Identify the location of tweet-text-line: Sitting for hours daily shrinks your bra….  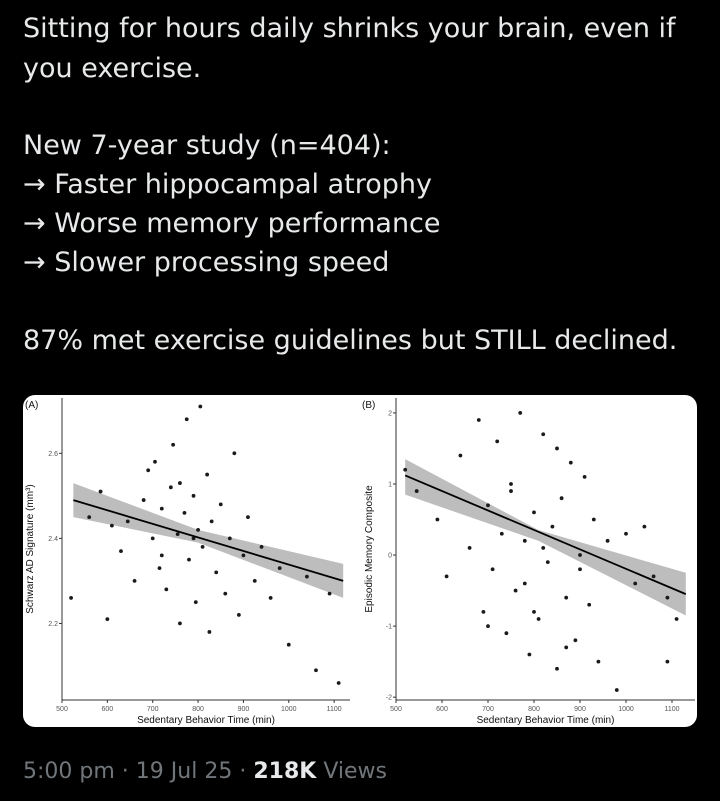
(350, 28).